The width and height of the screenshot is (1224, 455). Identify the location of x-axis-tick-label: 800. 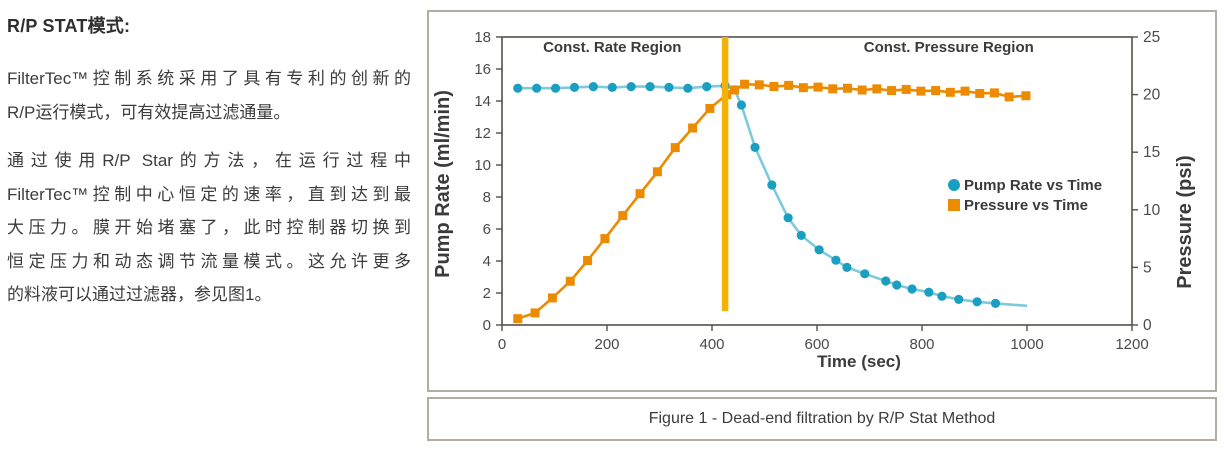
(921, 344).